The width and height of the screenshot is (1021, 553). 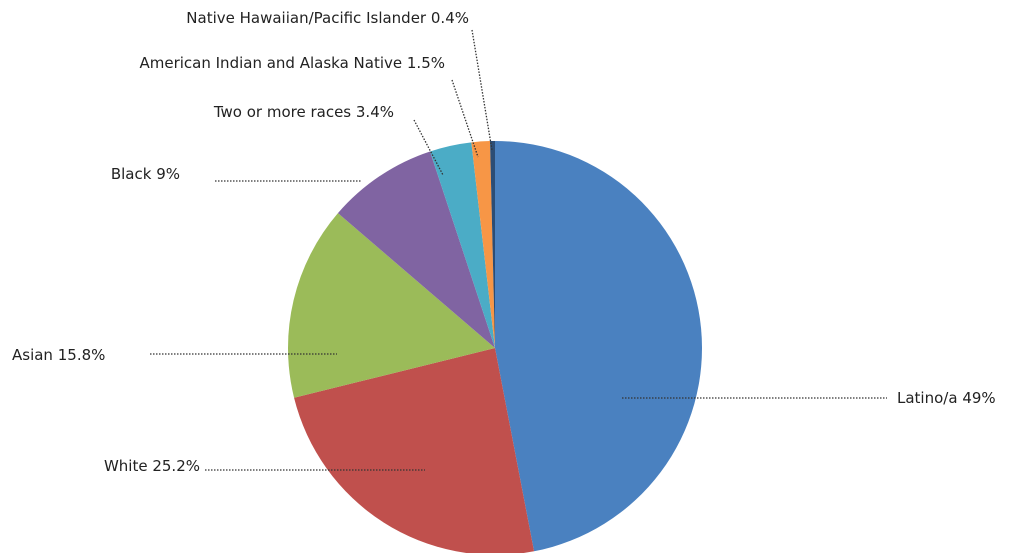 I want to click on category-name: Black, so click(x=131, y=174).